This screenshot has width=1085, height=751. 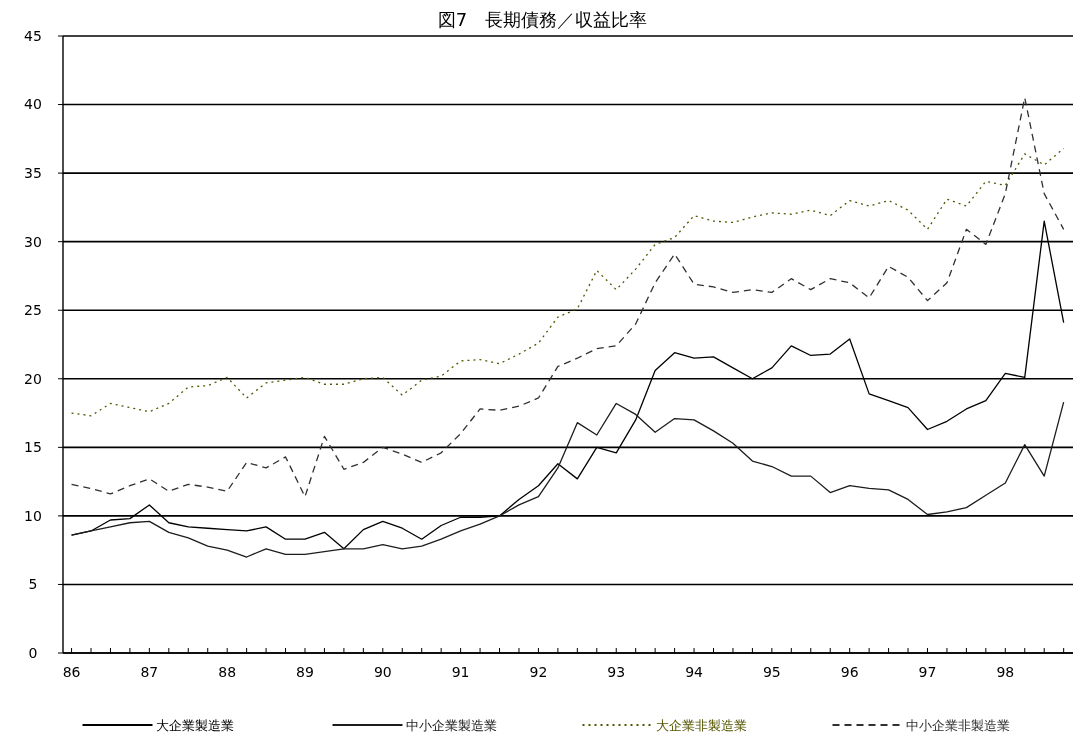 What do you see at coordinates (957, 725) in the screenshot?
I see `text: 中小企業非製造業` at bounding box center [957, 725].